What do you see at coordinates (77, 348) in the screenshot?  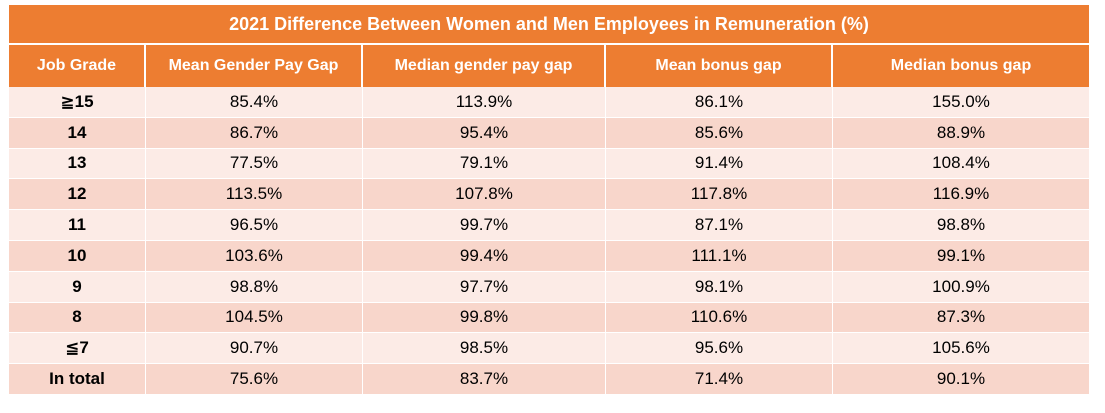 I see `cell-job-grade: ≦7` at bounding box center [77, 348].